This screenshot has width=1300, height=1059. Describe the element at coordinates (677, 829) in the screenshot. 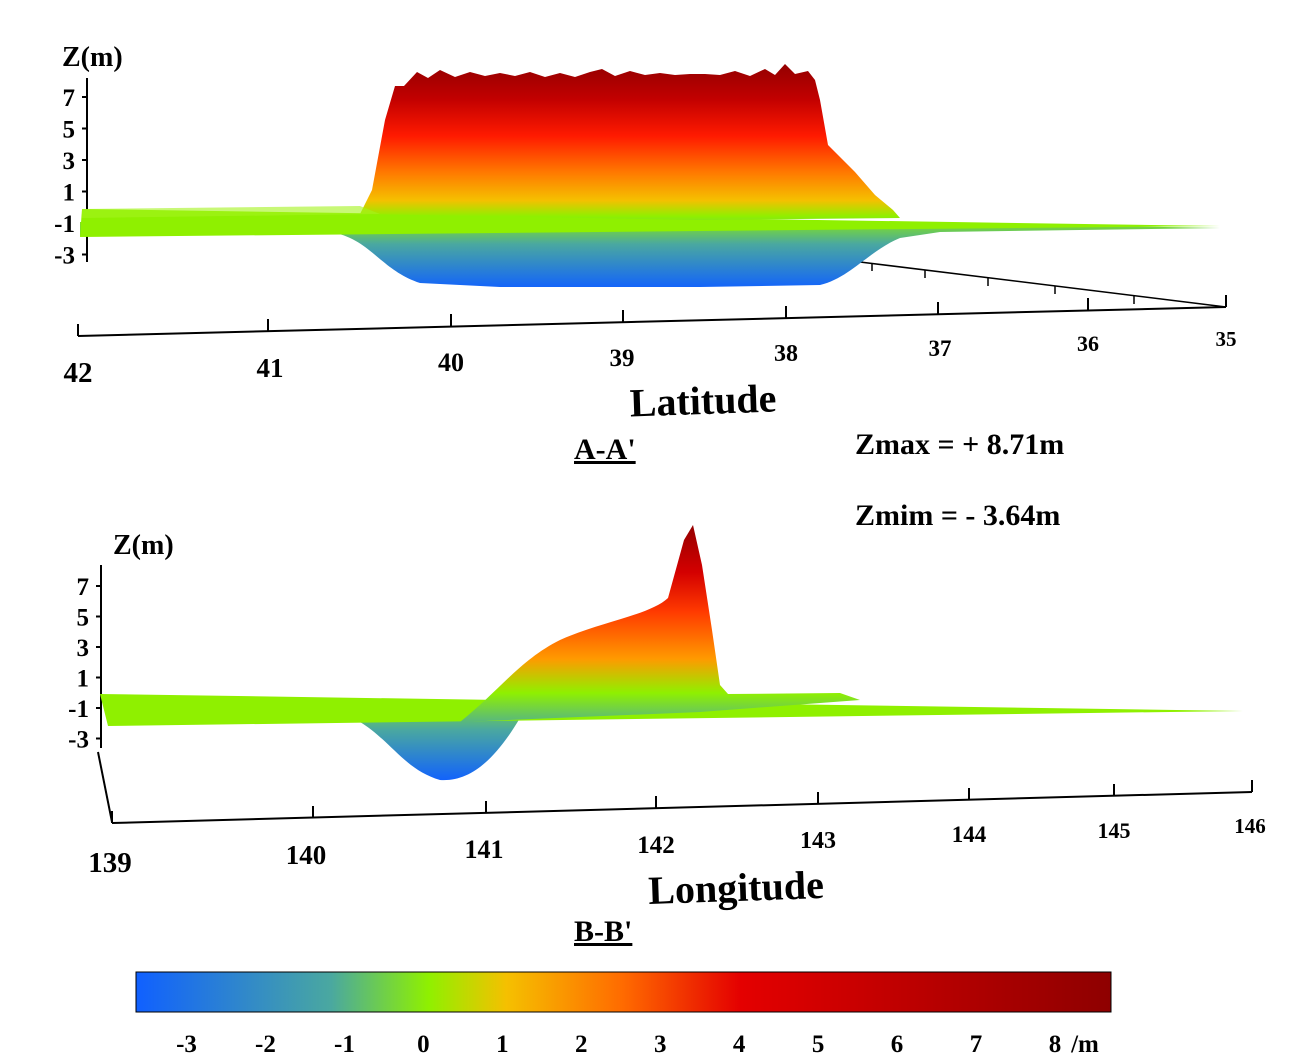

I see `panel-b-x-ticks: 139 140 141 142 143 144 145 146` at that location.